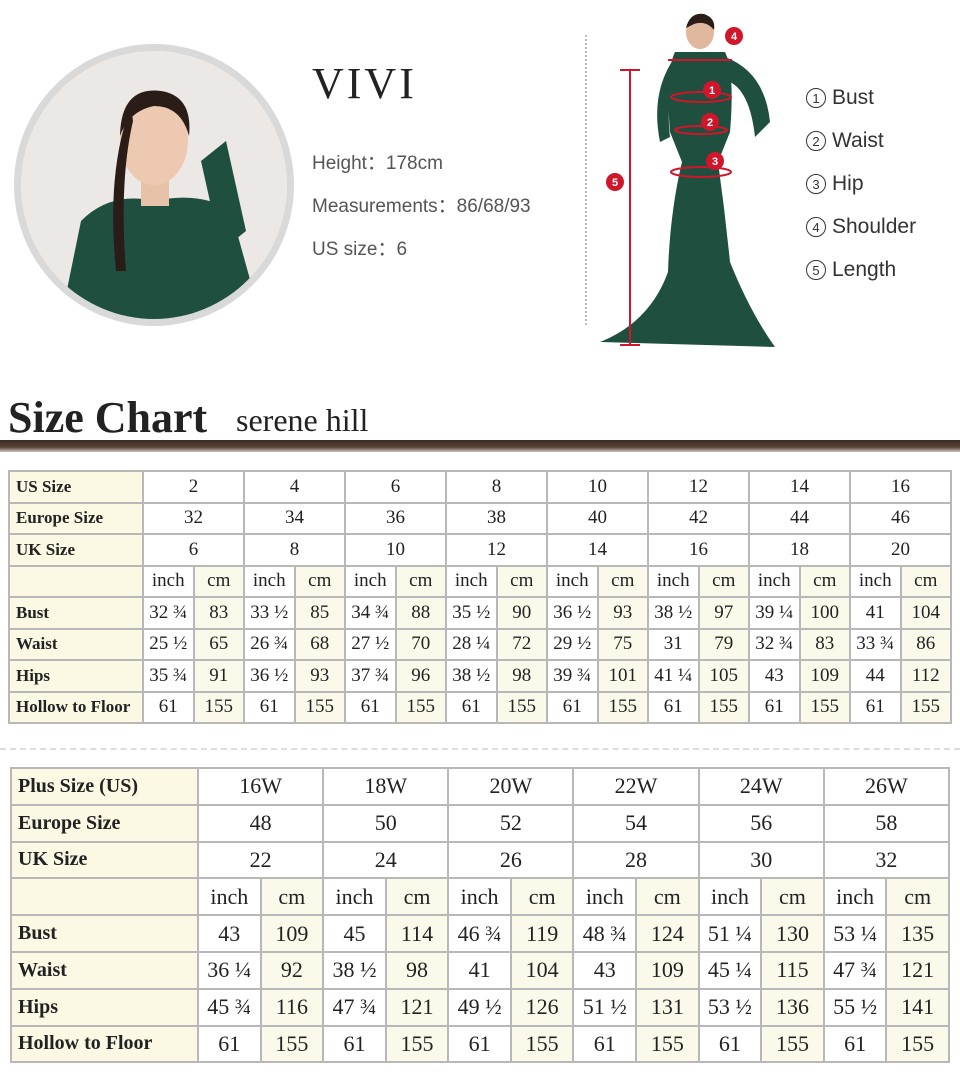 The height and width of the screenshot is (1084, 960). I want to click on cm-cell: 83, so click(824, 644).